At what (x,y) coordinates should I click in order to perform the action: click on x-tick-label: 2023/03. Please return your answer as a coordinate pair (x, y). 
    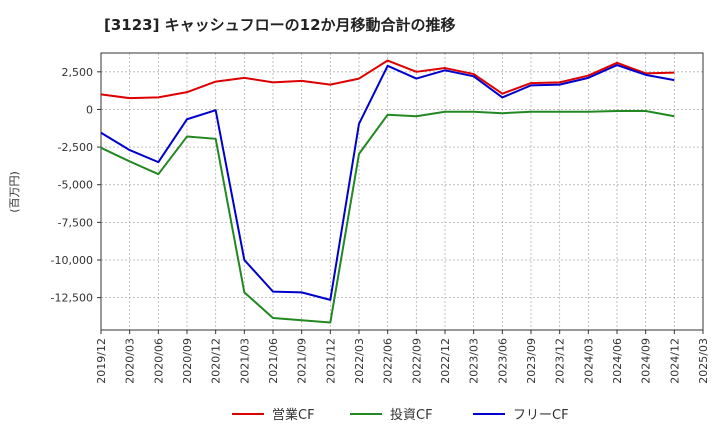
    Looking at the image, I should click on (474, 361).